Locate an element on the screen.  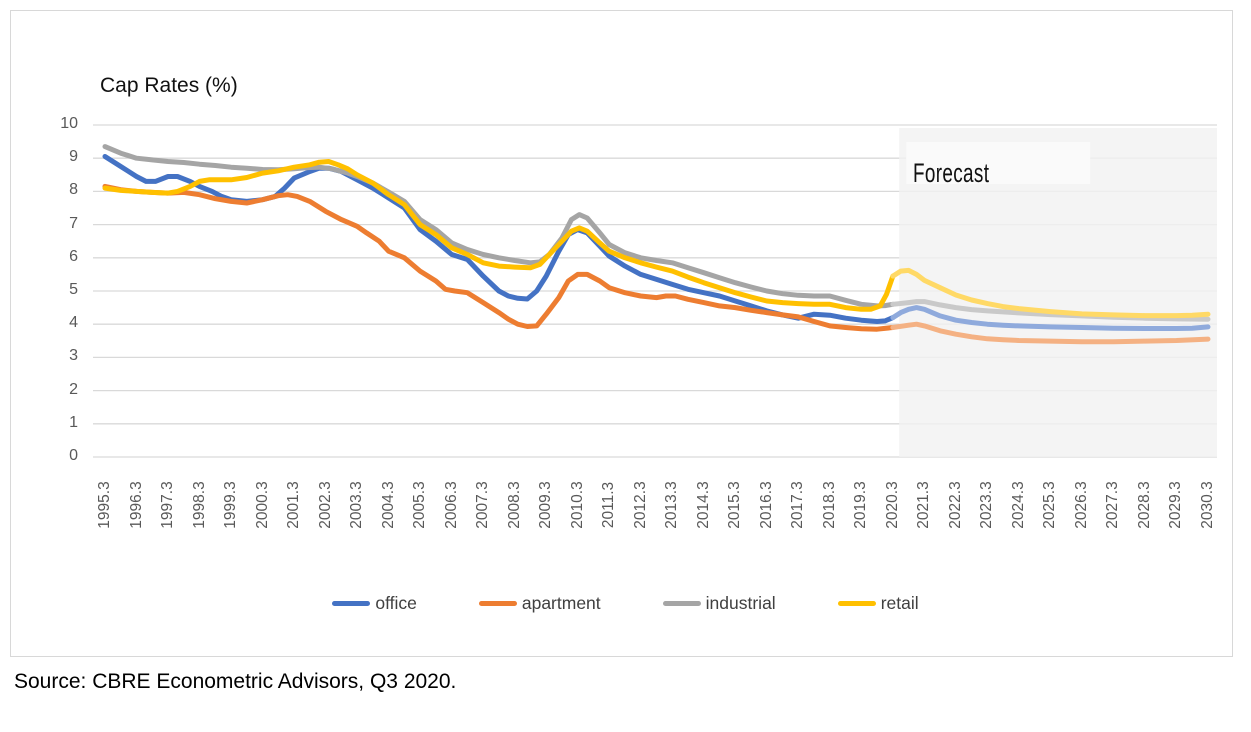
x-tick-label: 2011.3 is located at coordinates (609, 505).